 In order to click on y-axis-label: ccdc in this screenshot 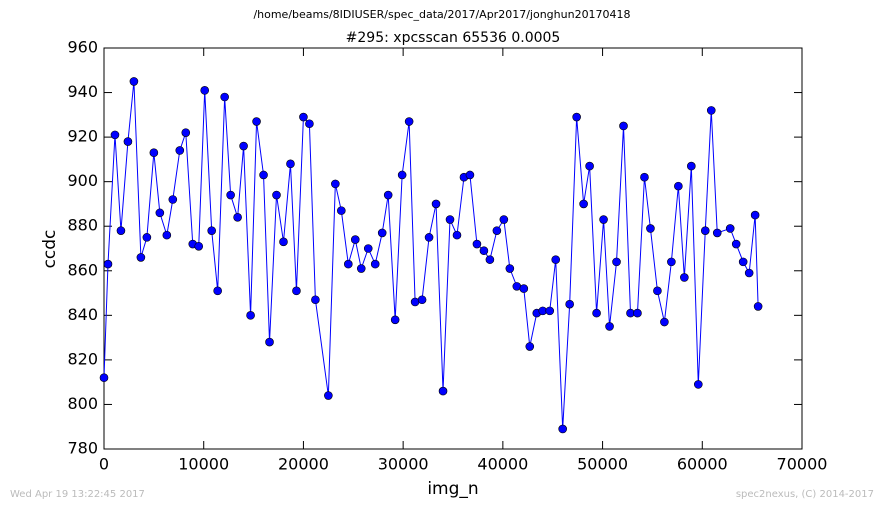, I will do `click(50, 249)`.